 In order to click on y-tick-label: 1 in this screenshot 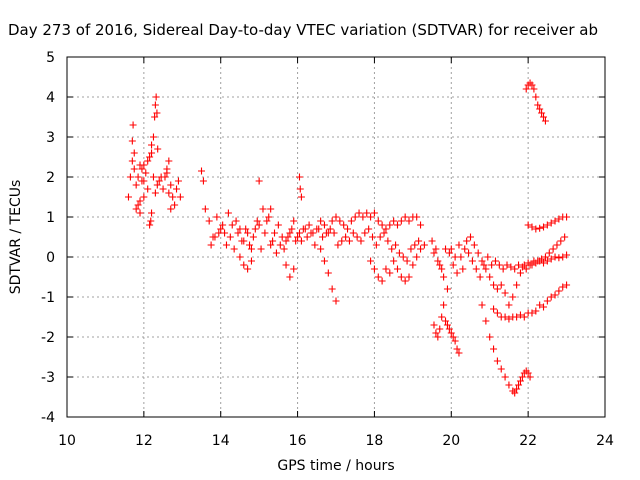, I will do `click(50, 218)`.